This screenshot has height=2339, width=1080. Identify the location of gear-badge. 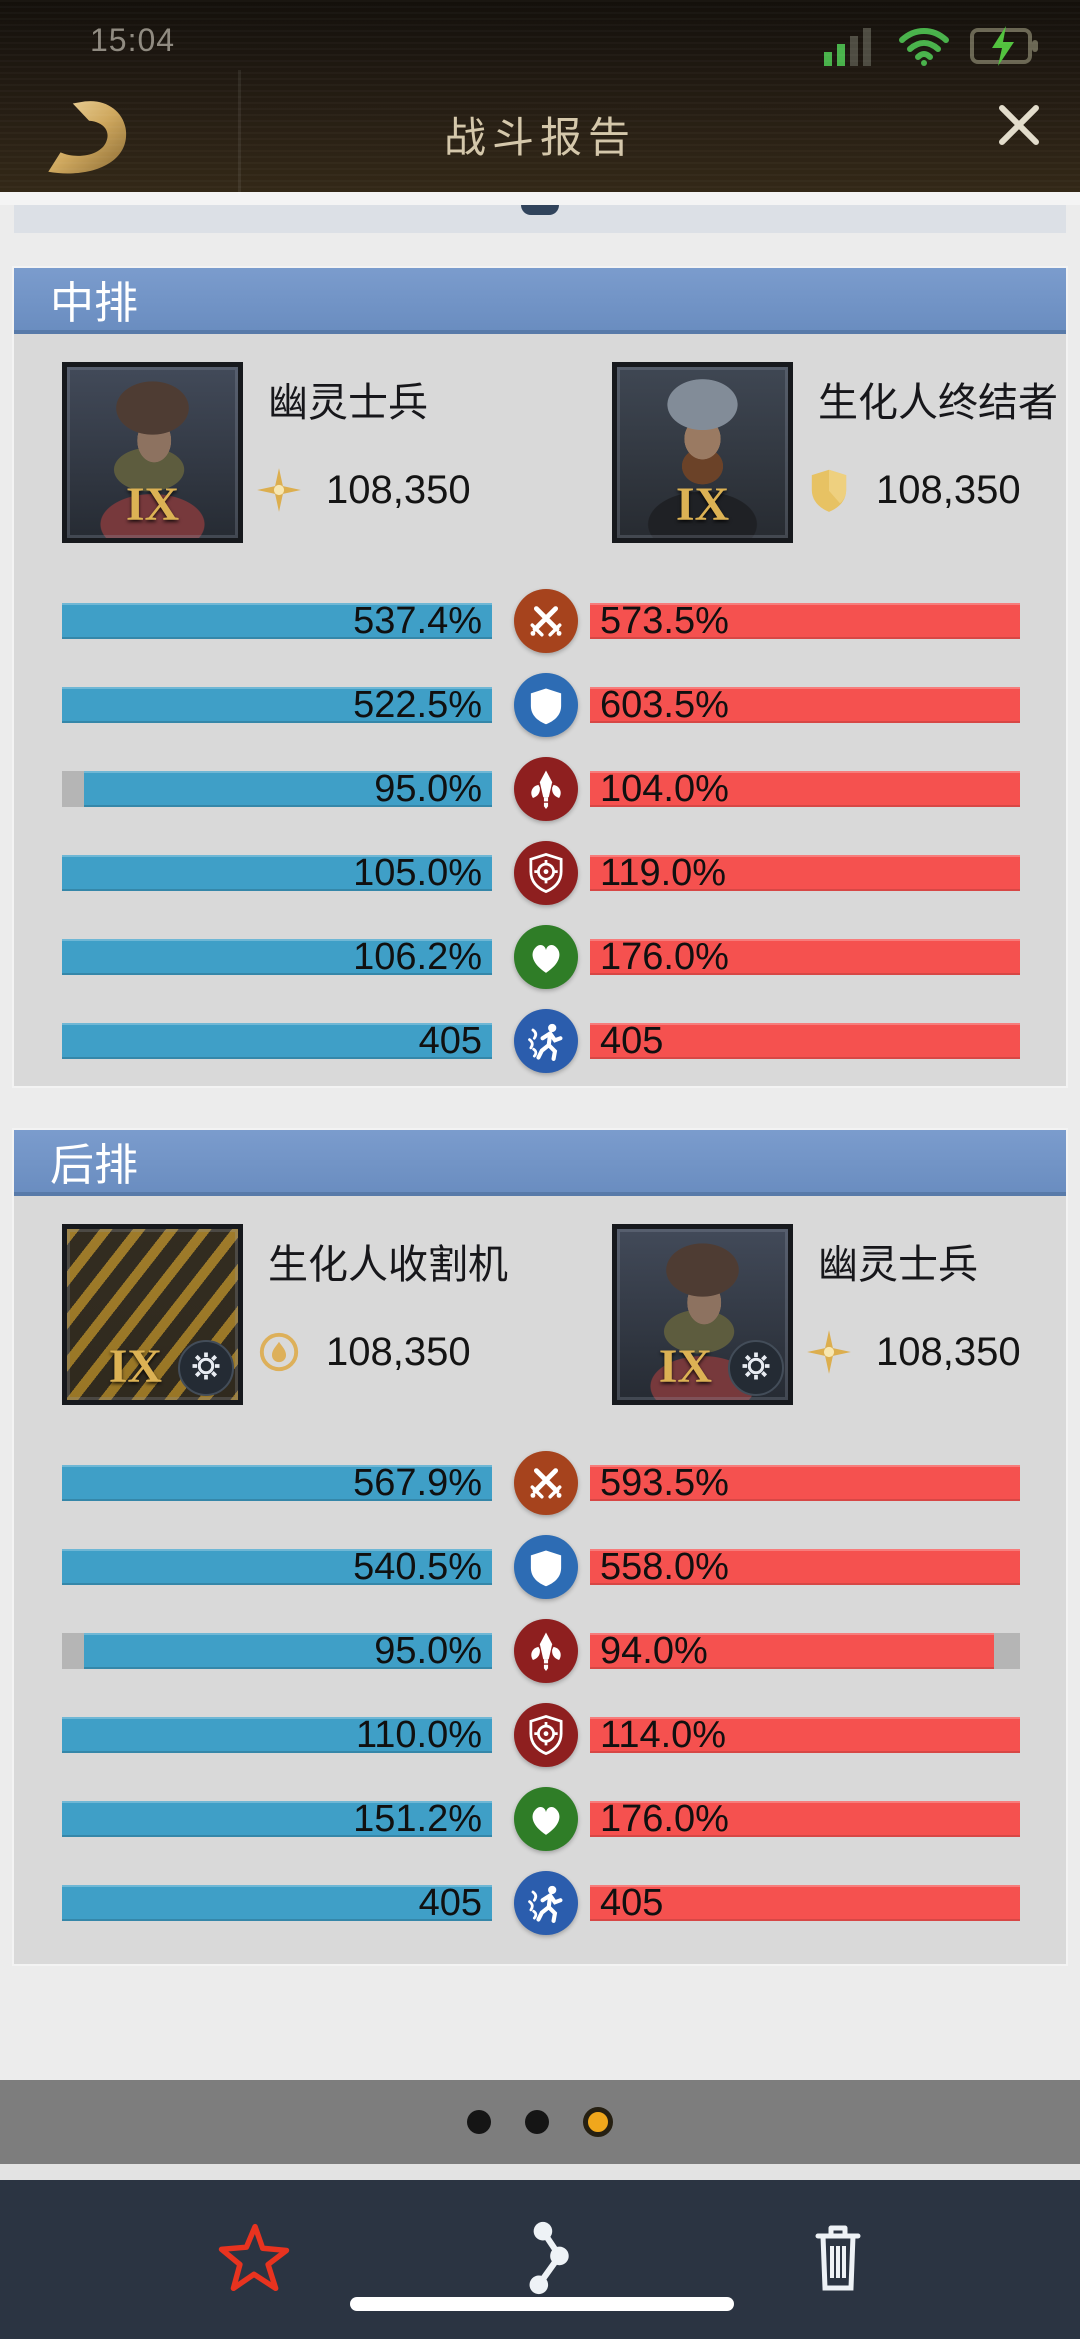
(756, 1368).